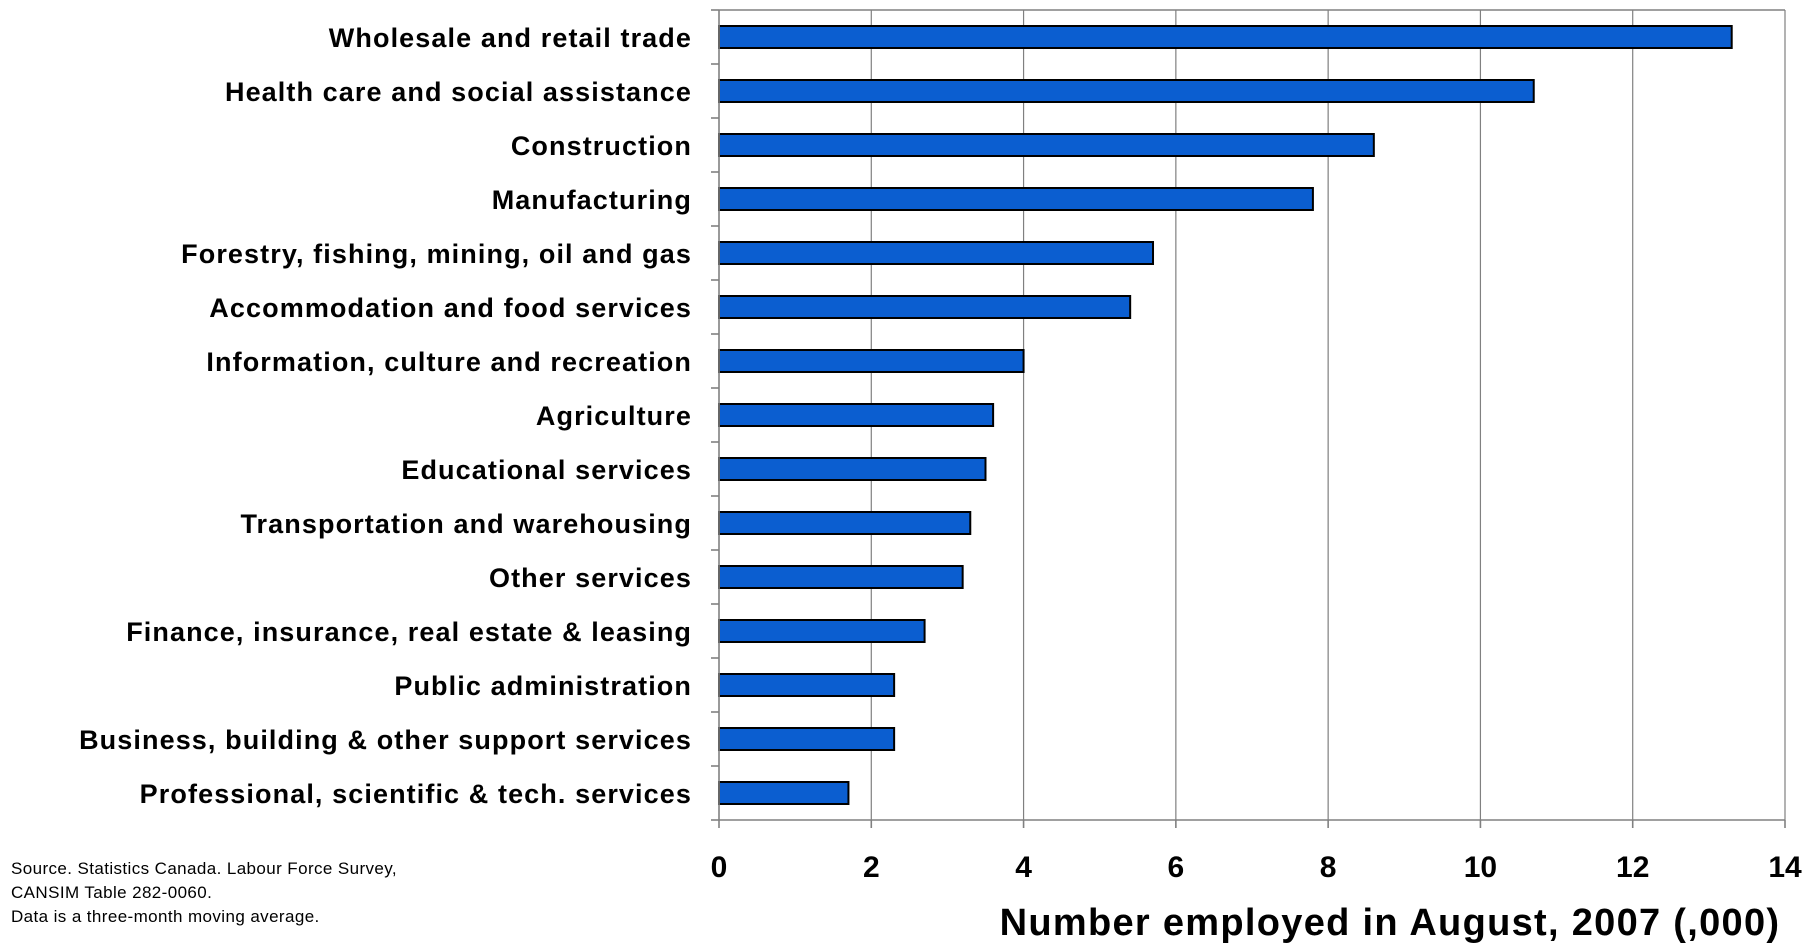 The height and width of the screenshot is (948, 1811). Describe the element at coordinates (466, 524) in the screenshot. I see `category-label: Transportation and warehousing` at that location.